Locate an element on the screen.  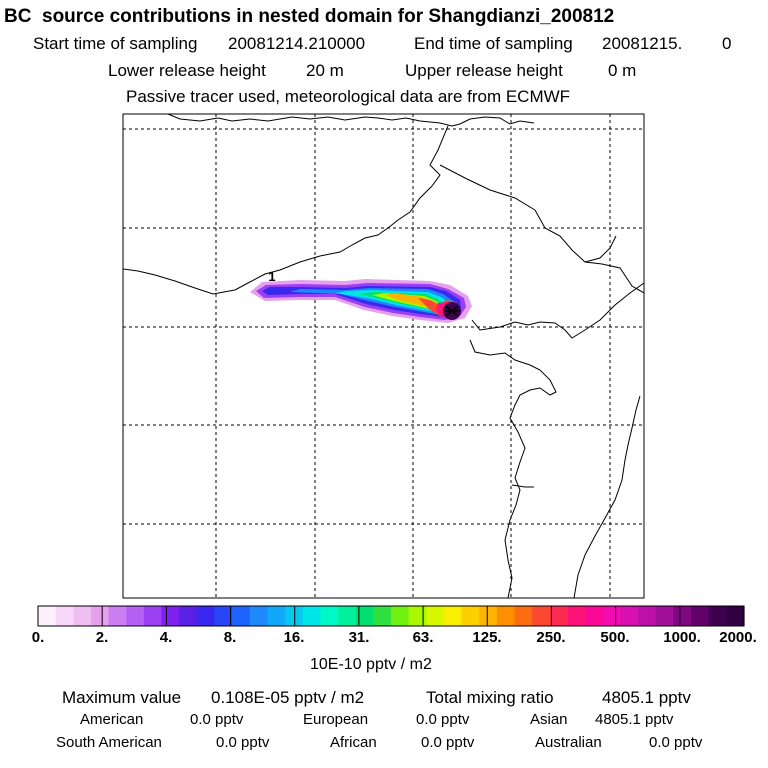
colorbar-tick-label: 2000. is located at coordinates (738, 637).